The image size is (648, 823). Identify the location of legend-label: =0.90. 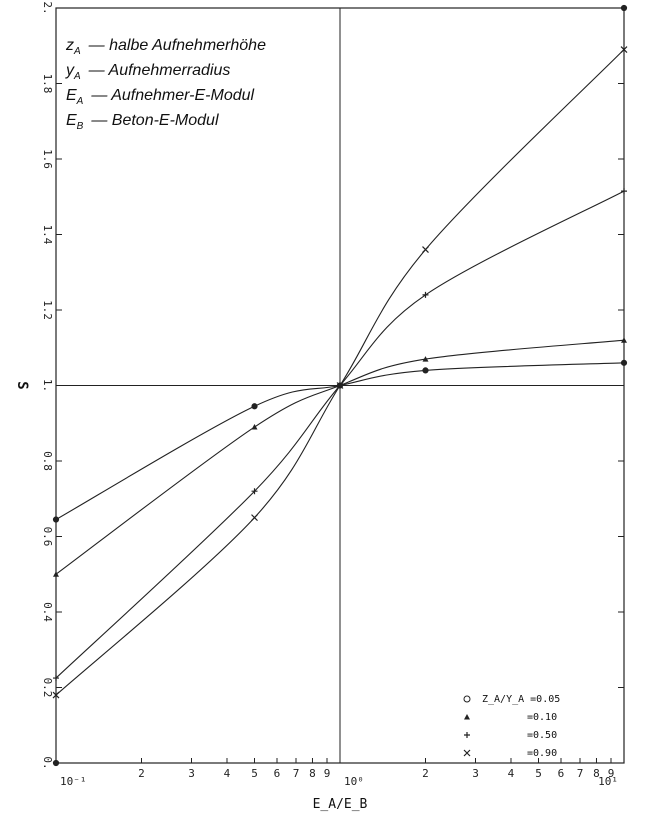
(542, 753).